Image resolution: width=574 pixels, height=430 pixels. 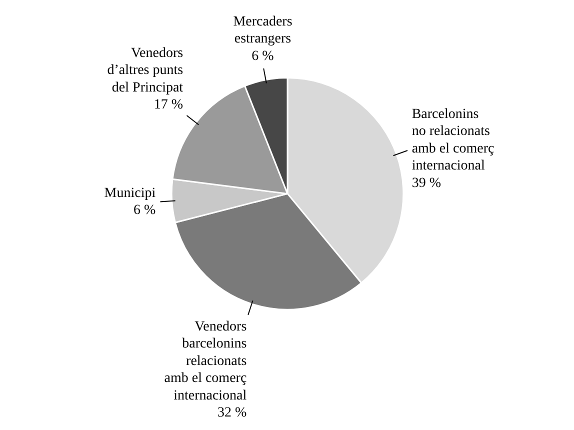 I want to click on data-label: 17 %, so click(x=169, y=105).